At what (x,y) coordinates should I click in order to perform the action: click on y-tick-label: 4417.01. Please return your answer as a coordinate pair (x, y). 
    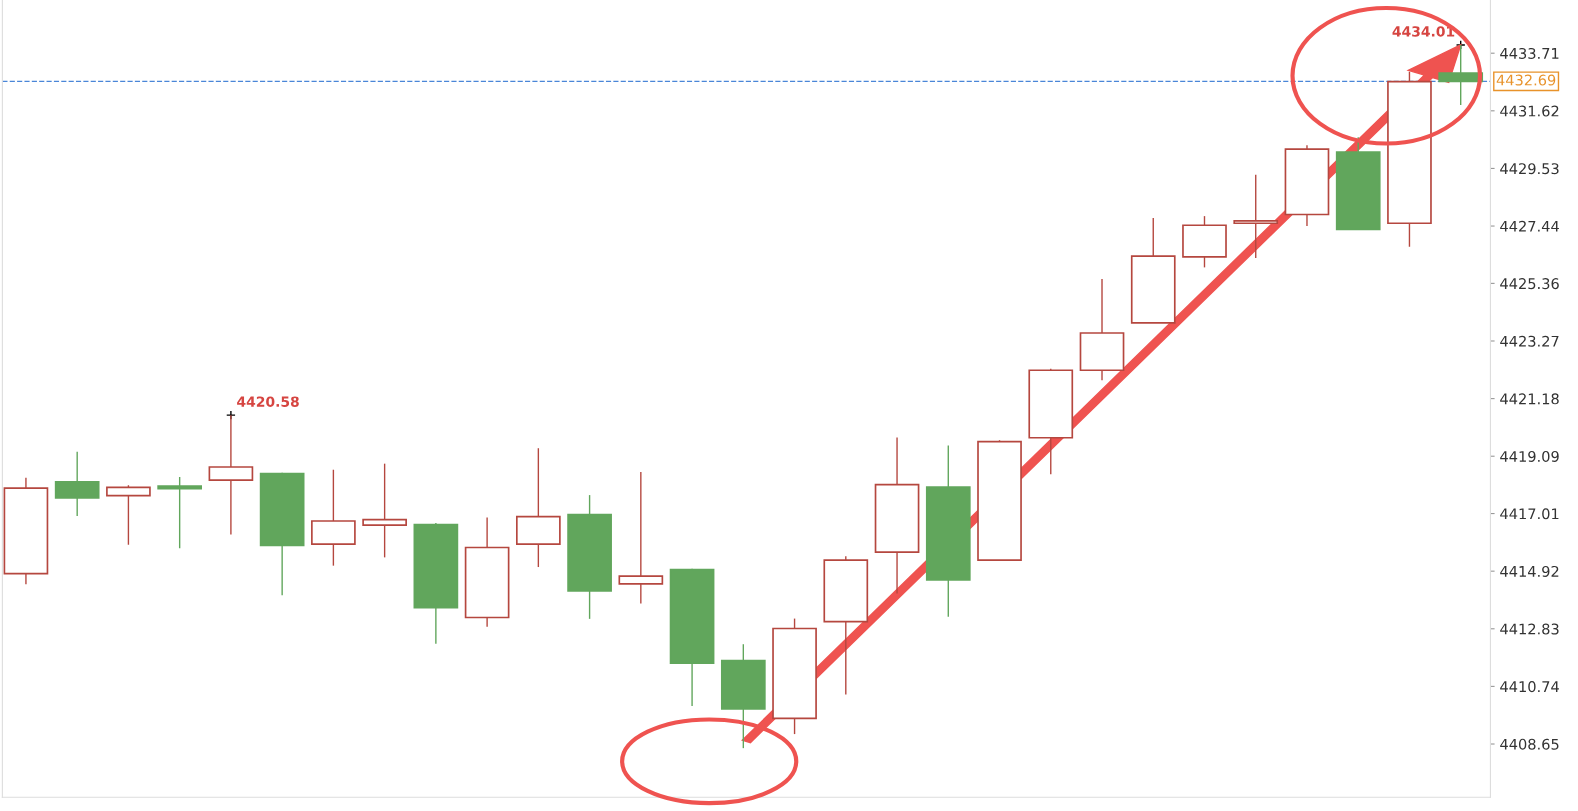
    Looking at the image, I should click on (1529, 514).